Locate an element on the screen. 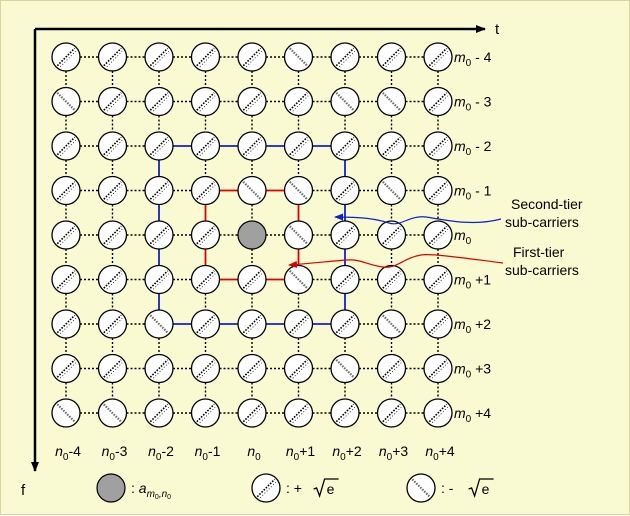 The height and width of the screenshot is (516, 630). row-label: m0 +4 is located at coordinates (472, 415).